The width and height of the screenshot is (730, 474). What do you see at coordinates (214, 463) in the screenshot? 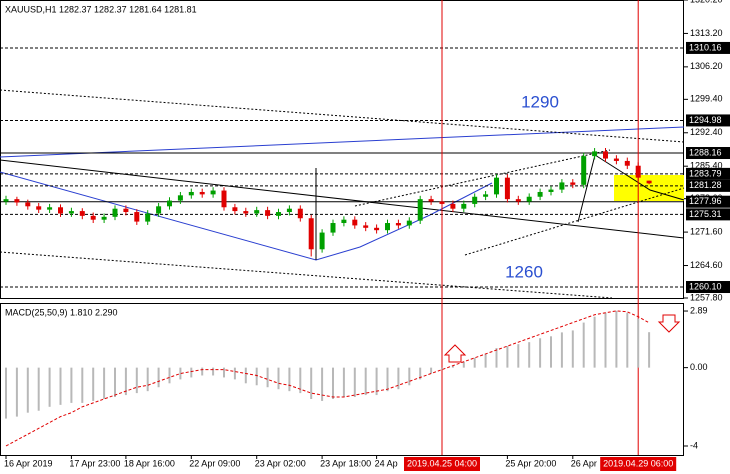
I see `x-tick-label: 22 Apr 09:00` at bounding box center [214, 463].